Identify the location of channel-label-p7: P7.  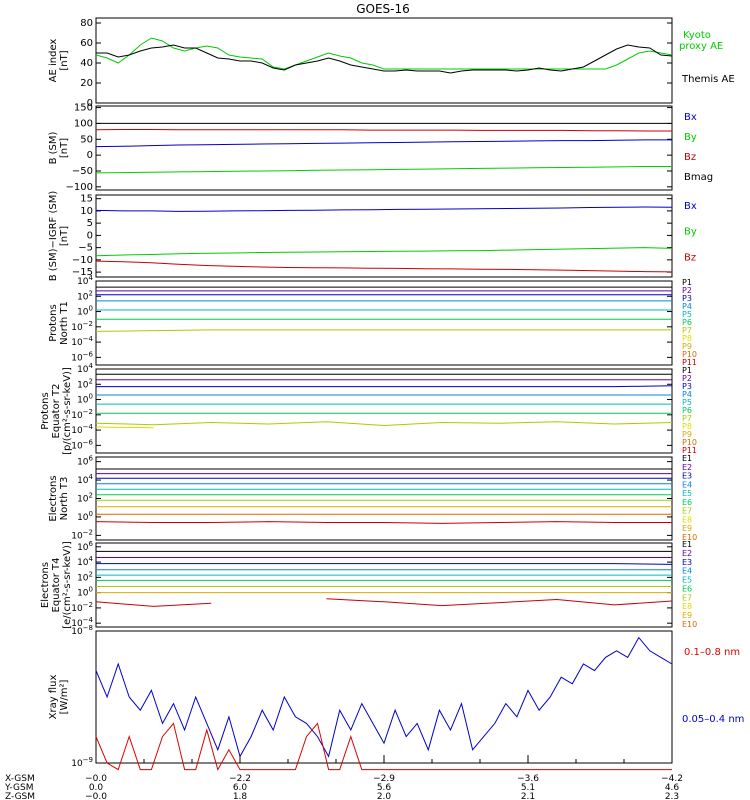
(687, 330).